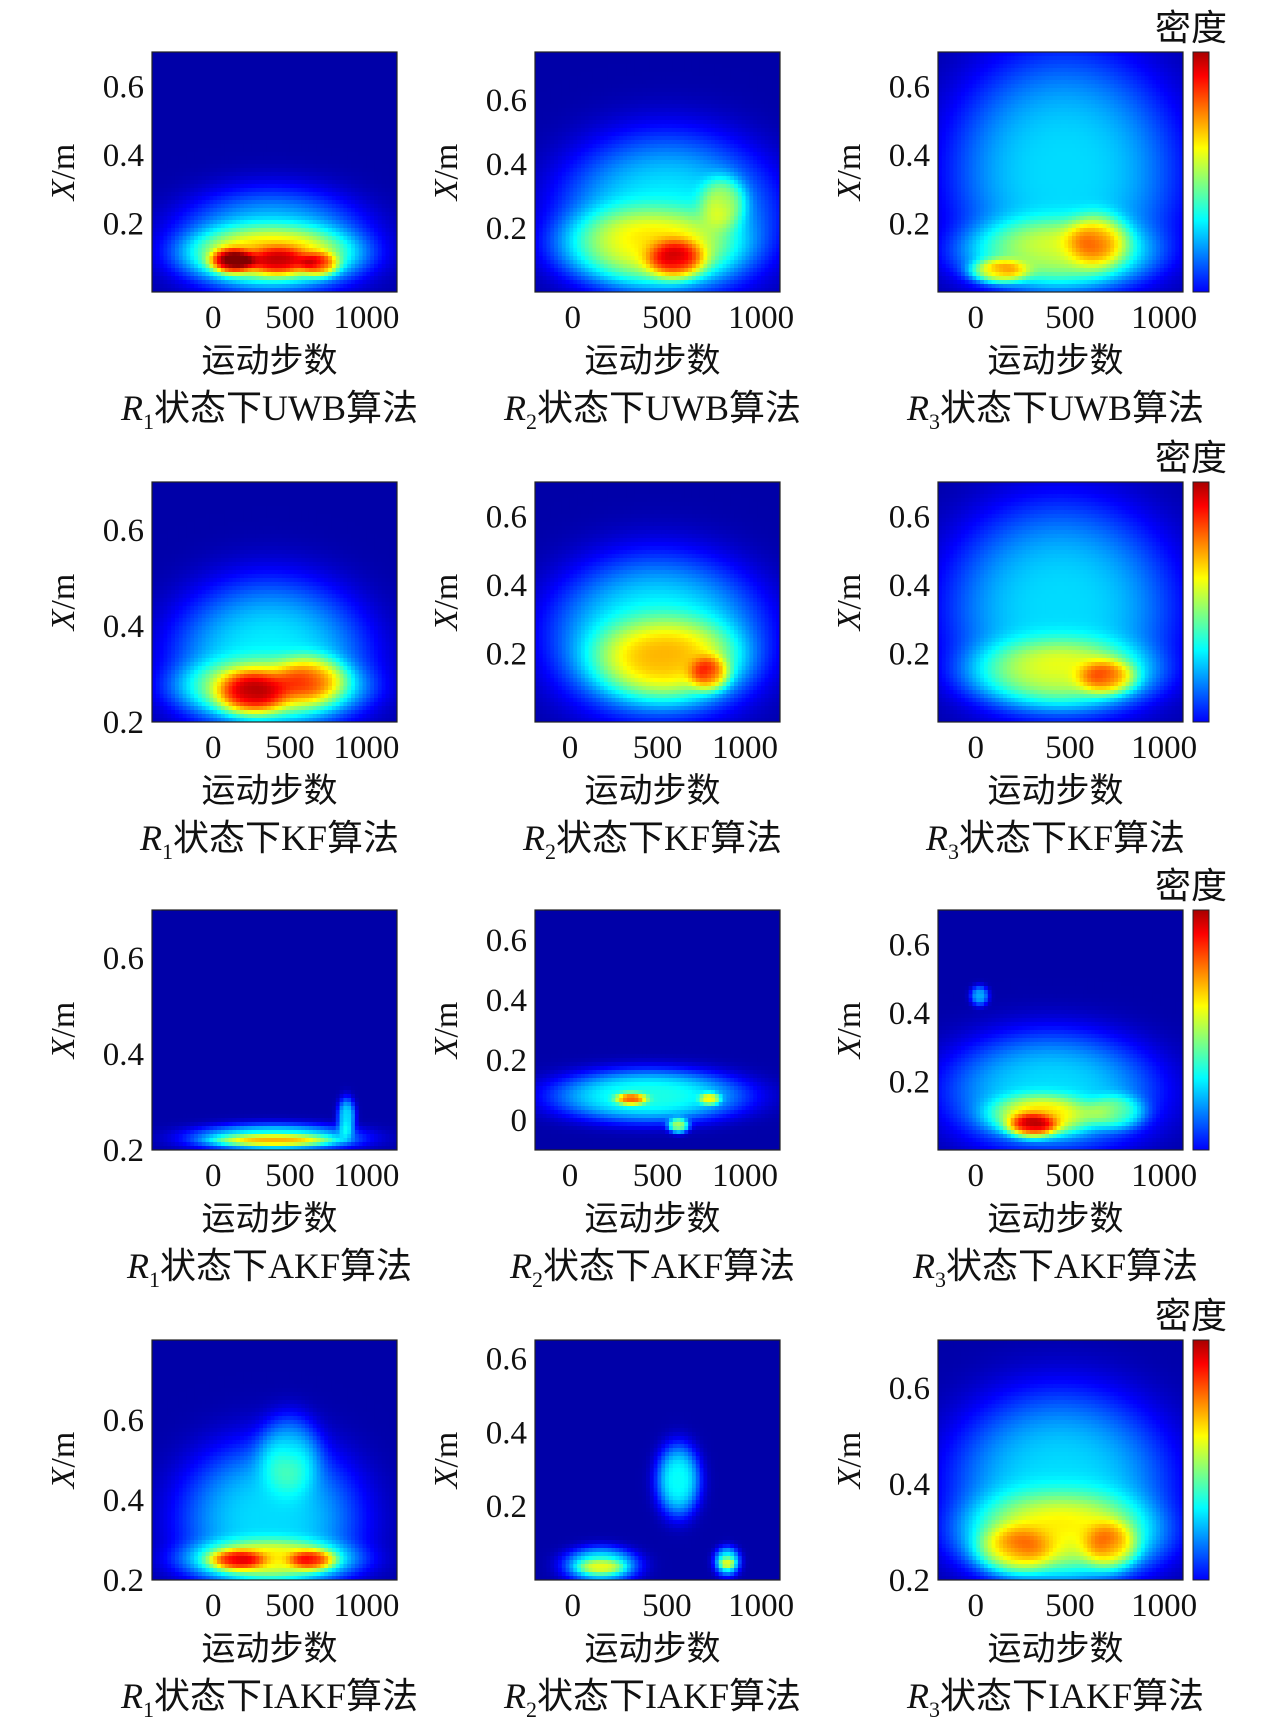 The height and width of the screenshot is (1717, 1276). I want to click on y-tick-label: 0.6, so click(123, 87).